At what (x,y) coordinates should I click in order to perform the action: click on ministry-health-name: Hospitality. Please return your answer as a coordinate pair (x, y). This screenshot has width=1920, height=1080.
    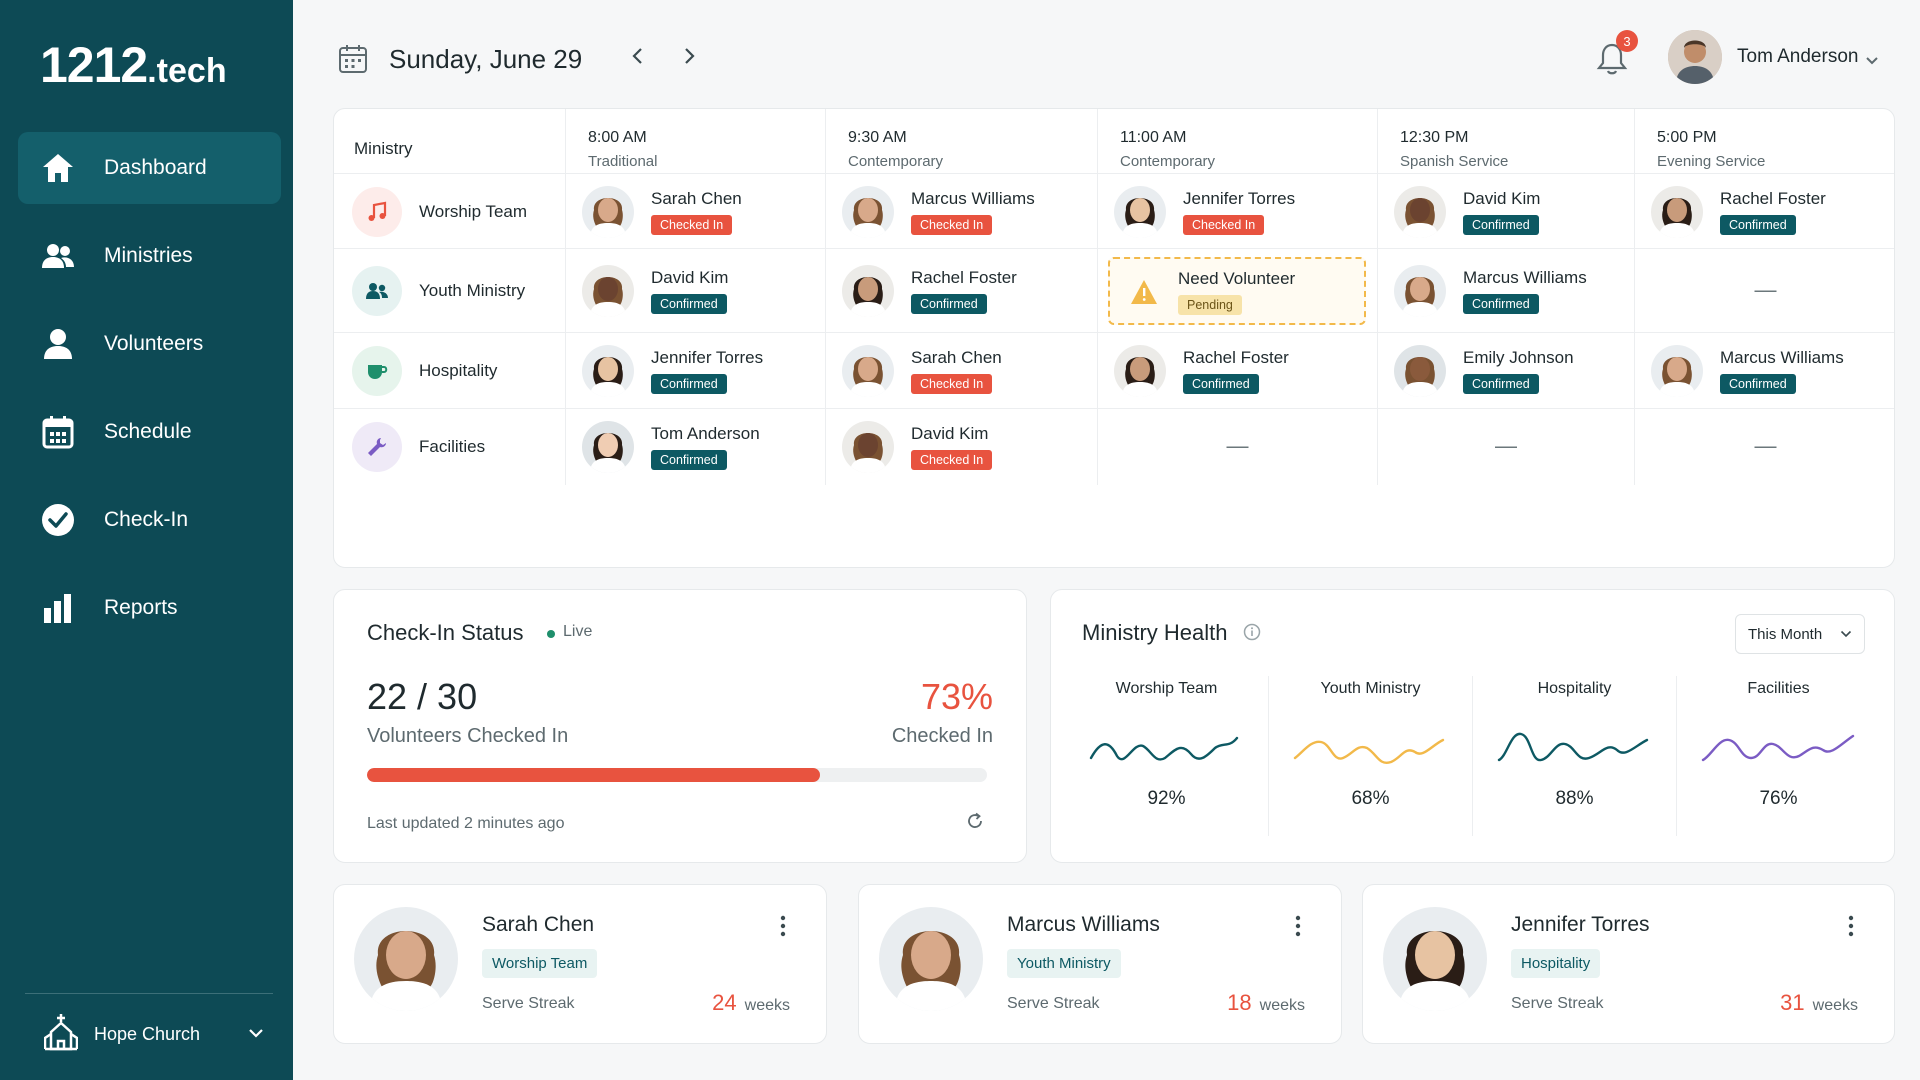
    Looking at the image, I should click on (1574, 688).